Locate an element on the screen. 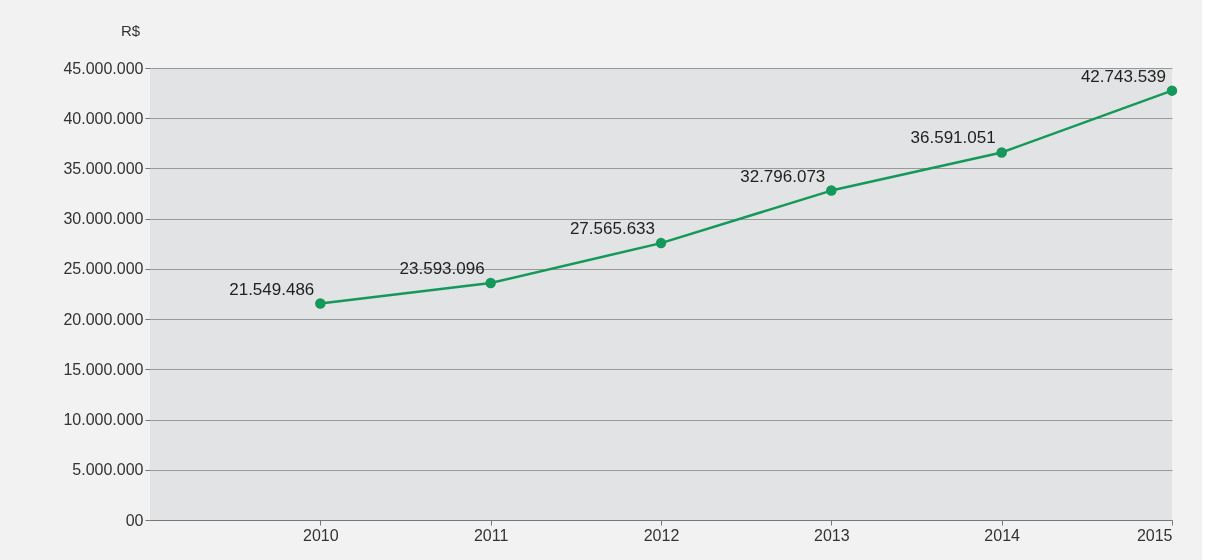  data-label: 21.549.486 is located at coordinates (272, 289).